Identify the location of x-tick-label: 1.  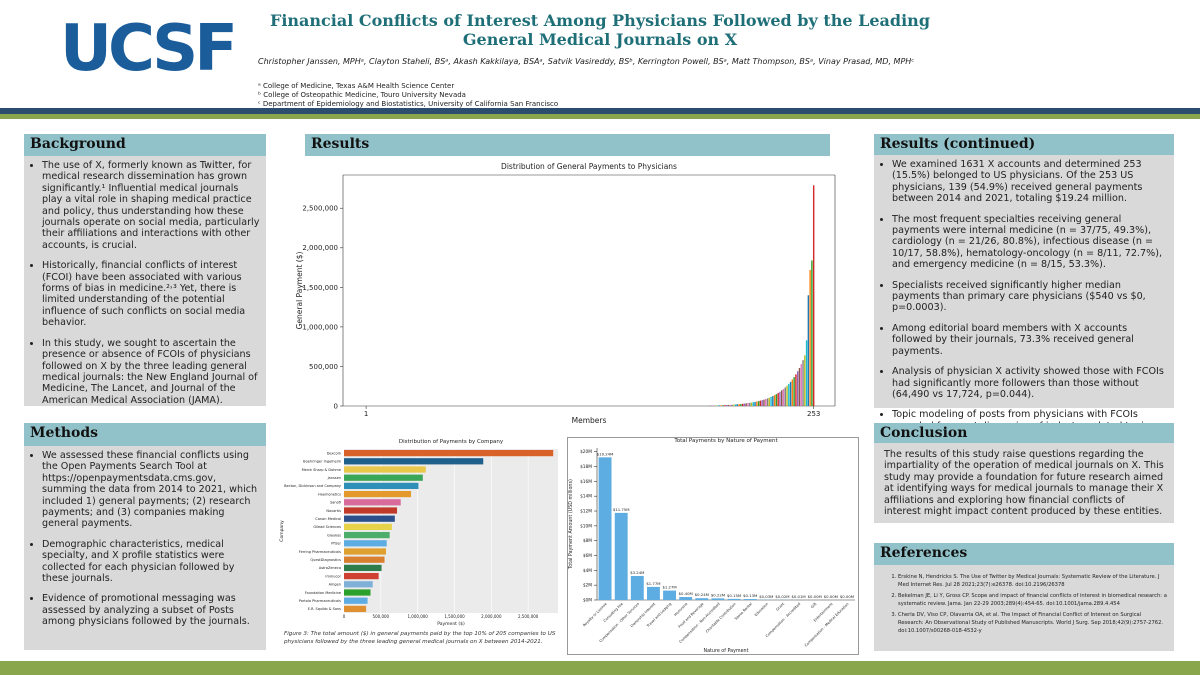
(366, 414).